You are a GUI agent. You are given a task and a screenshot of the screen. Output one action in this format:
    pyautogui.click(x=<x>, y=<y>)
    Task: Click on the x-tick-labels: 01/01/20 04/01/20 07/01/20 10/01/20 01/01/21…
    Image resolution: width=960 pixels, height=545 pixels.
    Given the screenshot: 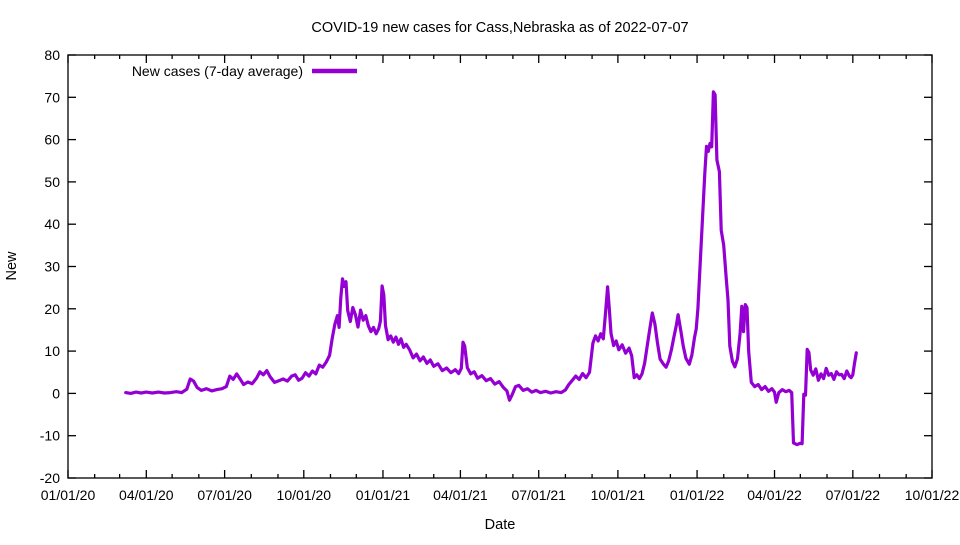 What is the action you would take?
    pyautogui.click(x=500, y=495)
    